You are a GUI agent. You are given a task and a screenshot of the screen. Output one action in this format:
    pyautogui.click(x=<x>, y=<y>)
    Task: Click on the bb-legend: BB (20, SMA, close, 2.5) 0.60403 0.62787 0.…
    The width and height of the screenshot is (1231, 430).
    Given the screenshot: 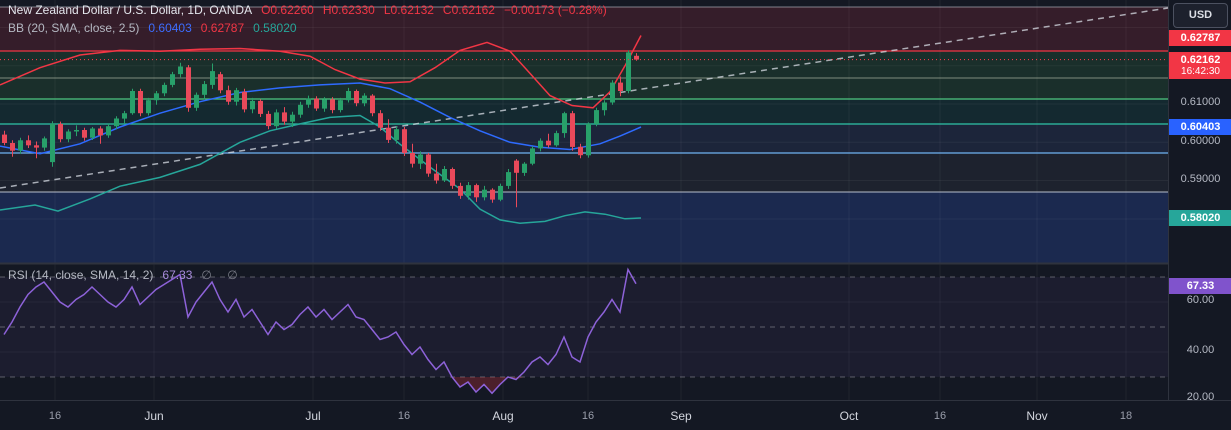 What is the action you would take?
    pyautogui.click(x=157, y=28)
    